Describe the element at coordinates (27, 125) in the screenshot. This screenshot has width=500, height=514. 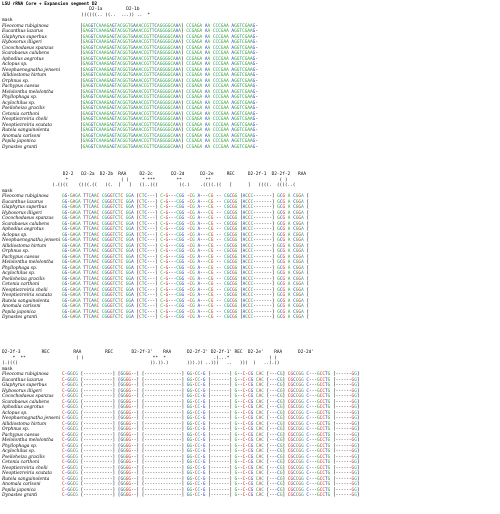
I see `block1-taxon-name: Neoptiezreiria scutata` at that location.